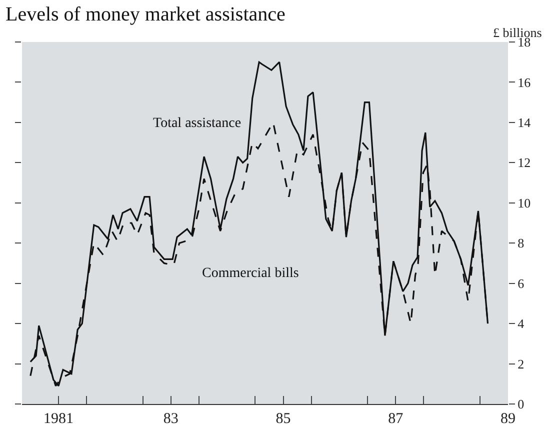 This screenshot has height=440, width=550. Describe the element at coordinates (521, 283) in the screenshot. I see `y-tick-label: 6` at that location.